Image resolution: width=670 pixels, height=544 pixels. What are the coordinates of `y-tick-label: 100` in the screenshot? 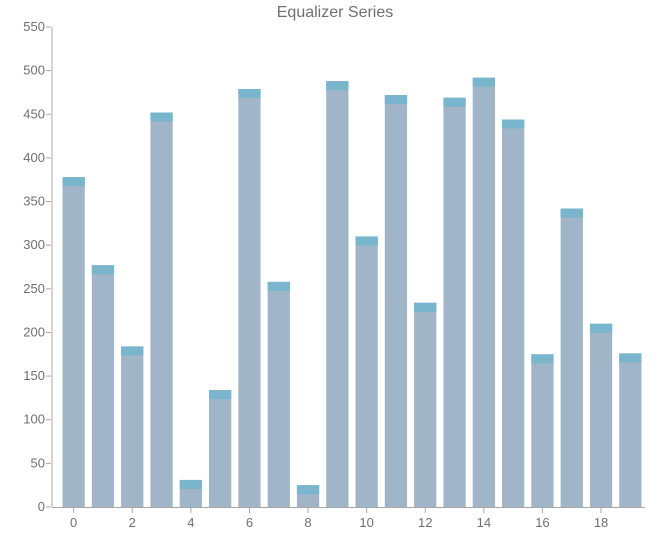 It's located at (34, 419).